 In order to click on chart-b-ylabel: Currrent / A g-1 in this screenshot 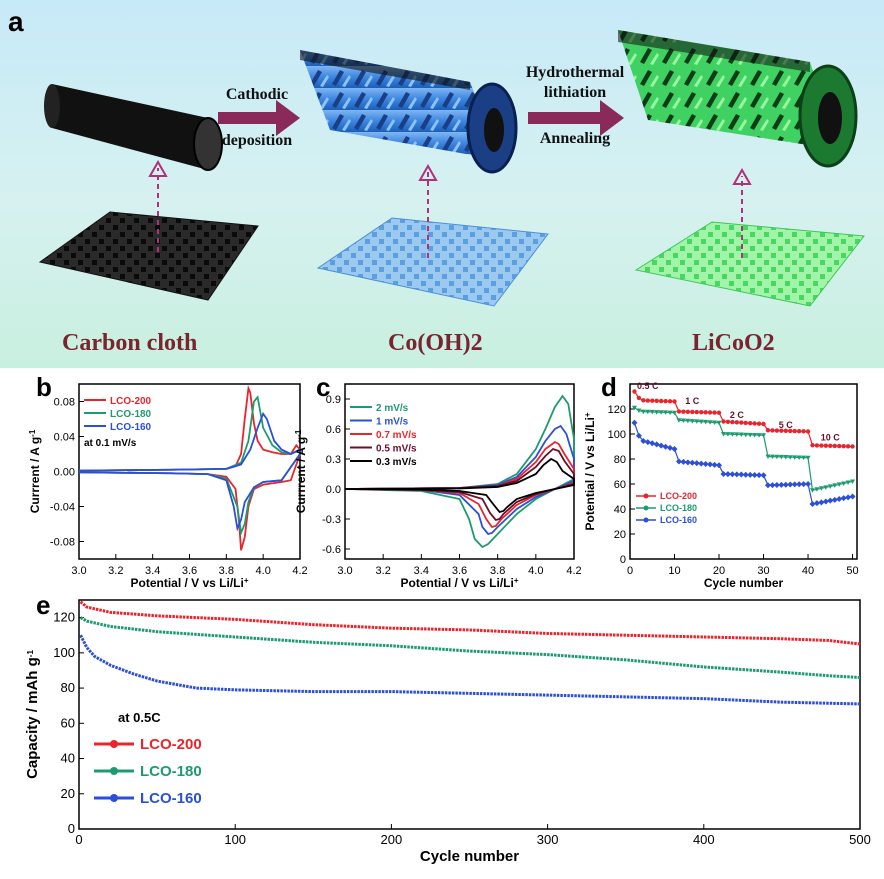, I will do `click(35, 471)`.